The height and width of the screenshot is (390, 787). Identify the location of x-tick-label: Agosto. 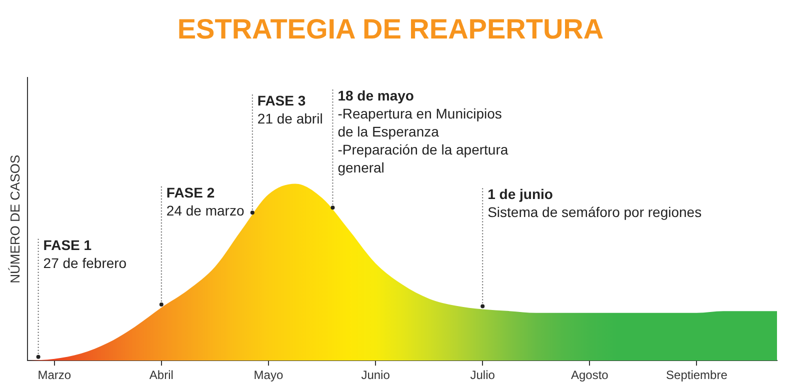
(589, 375).